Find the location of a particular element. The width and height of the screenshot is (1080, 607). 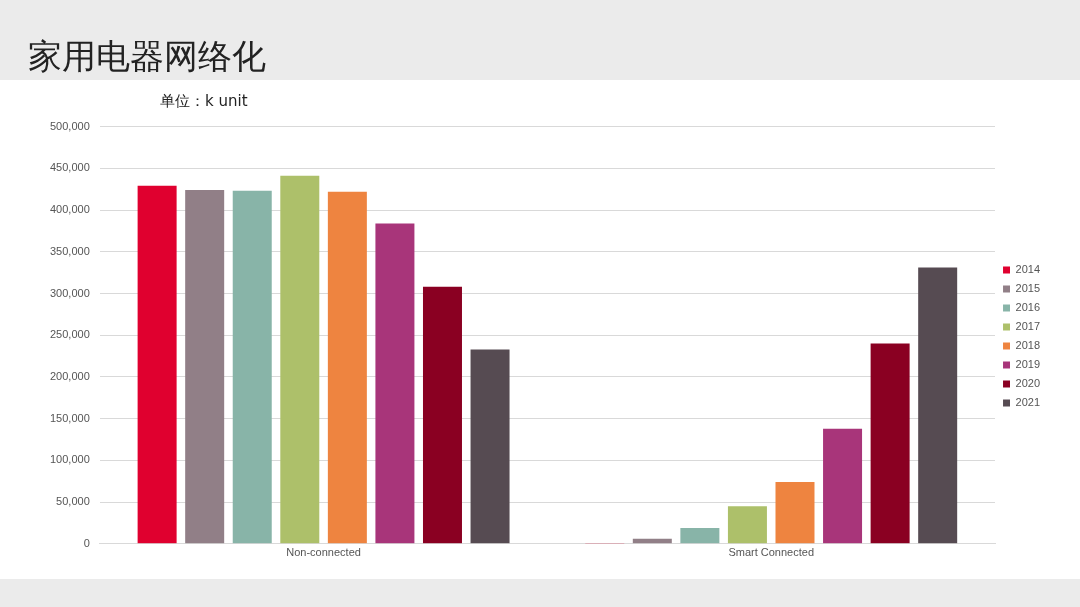

y-tick-label: 450,000 is located at coordinates (70, 167).